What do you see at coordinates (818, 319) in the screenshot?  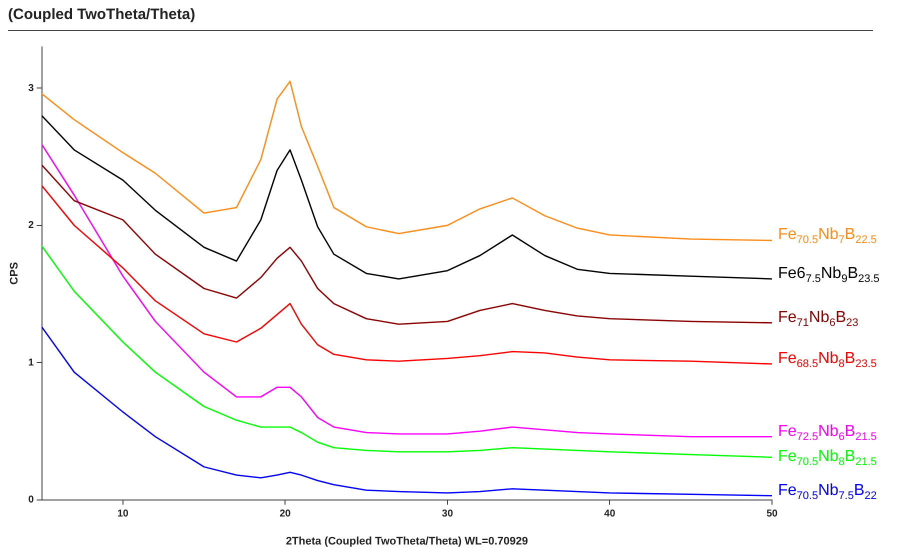 I see `series-label: Fe$_{71}$Nb$_{6}$B$_{23}$` at bounding box center [818, 319].